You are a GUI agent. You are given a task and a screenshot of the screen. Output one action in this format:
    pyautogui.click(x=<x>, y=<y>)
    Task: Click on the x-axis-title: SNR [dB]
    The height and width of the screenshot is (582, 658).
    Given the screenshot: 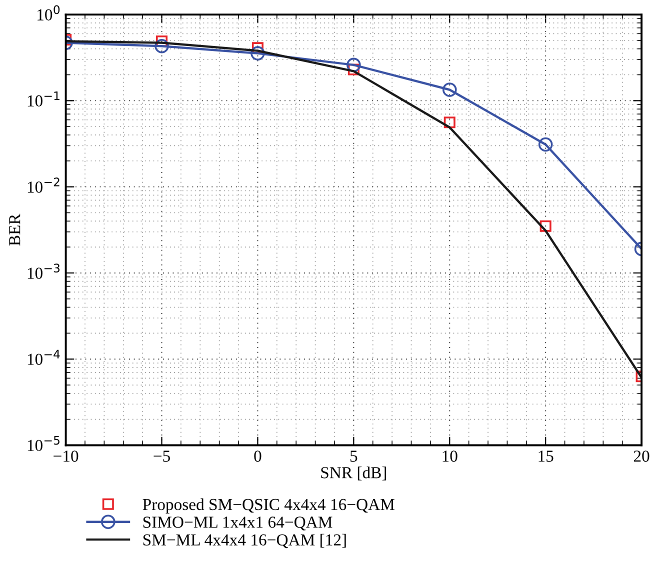 What is the action you would take?
    pyautogui.click(x=353, y=473)
    